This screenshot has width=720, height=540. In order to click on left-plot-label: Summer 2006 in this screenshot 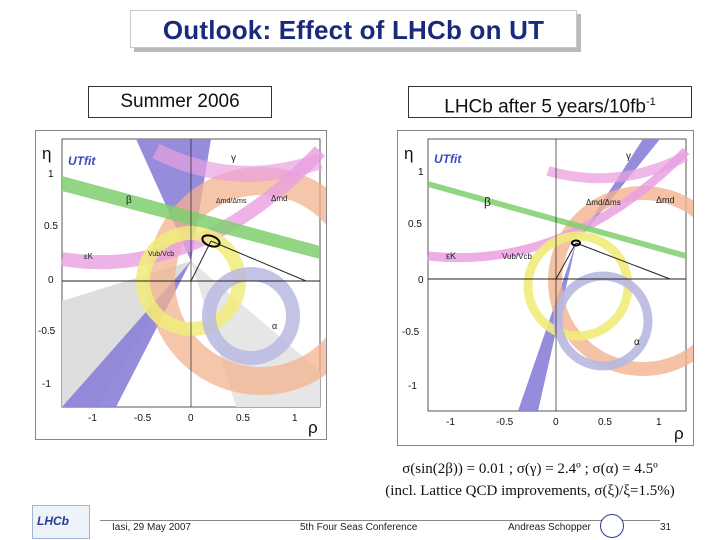, I will do `click(180, 102)`.